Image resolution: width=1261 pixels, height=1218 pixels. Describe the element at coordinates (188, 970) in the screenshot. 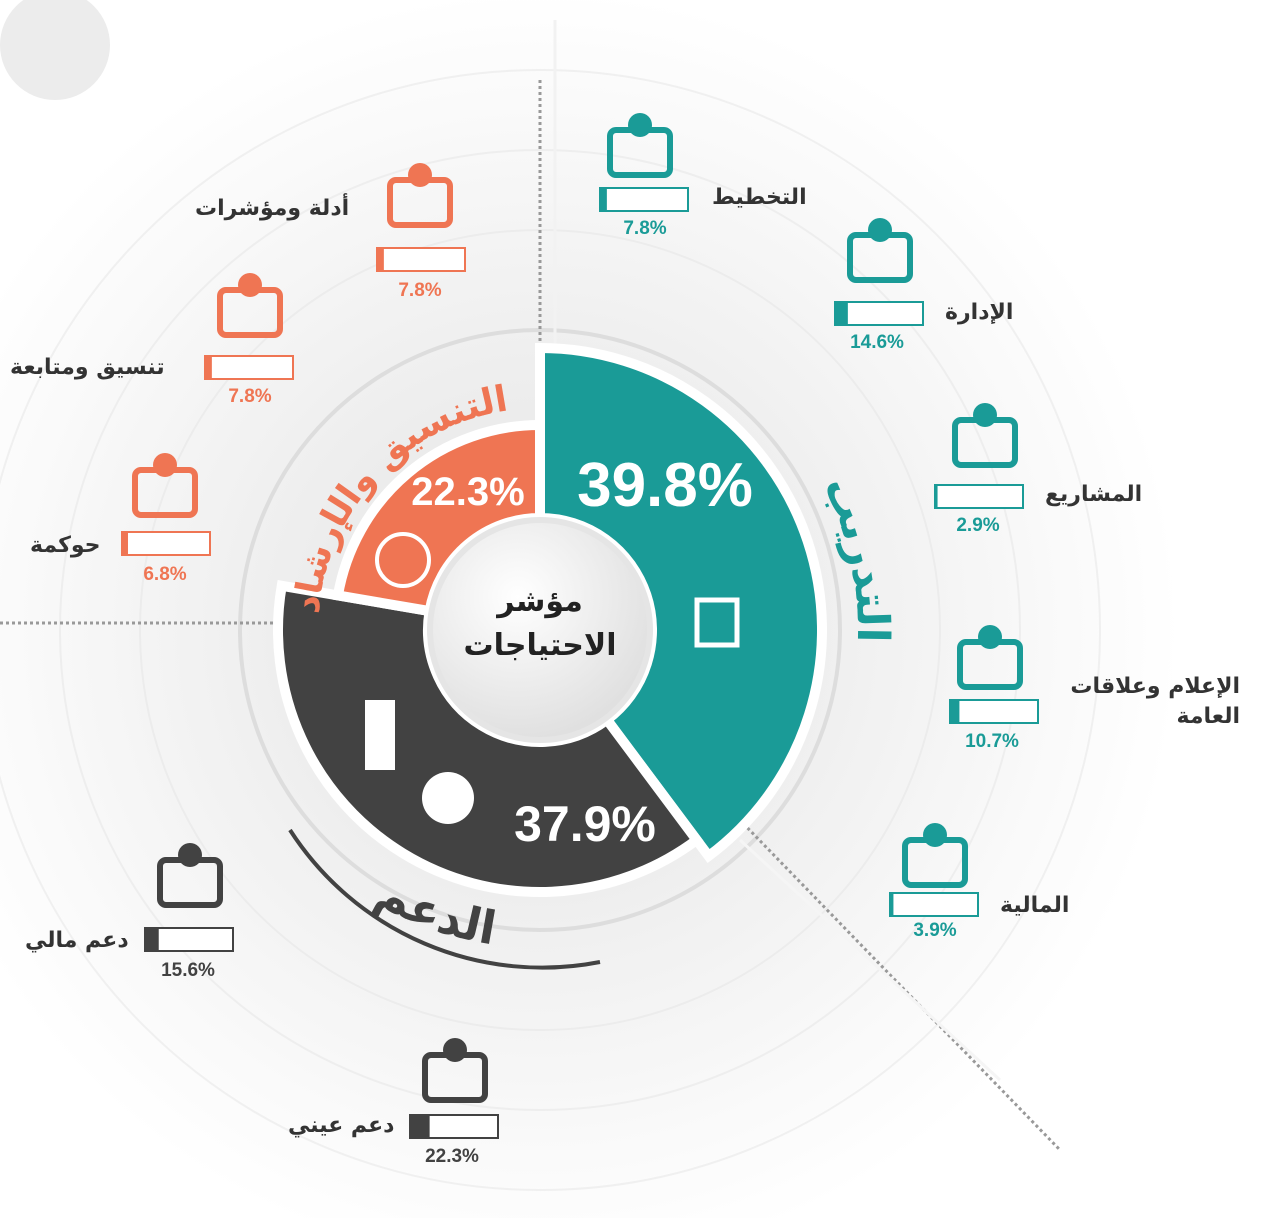

I see `item-value-label: 15.6%` at that location.